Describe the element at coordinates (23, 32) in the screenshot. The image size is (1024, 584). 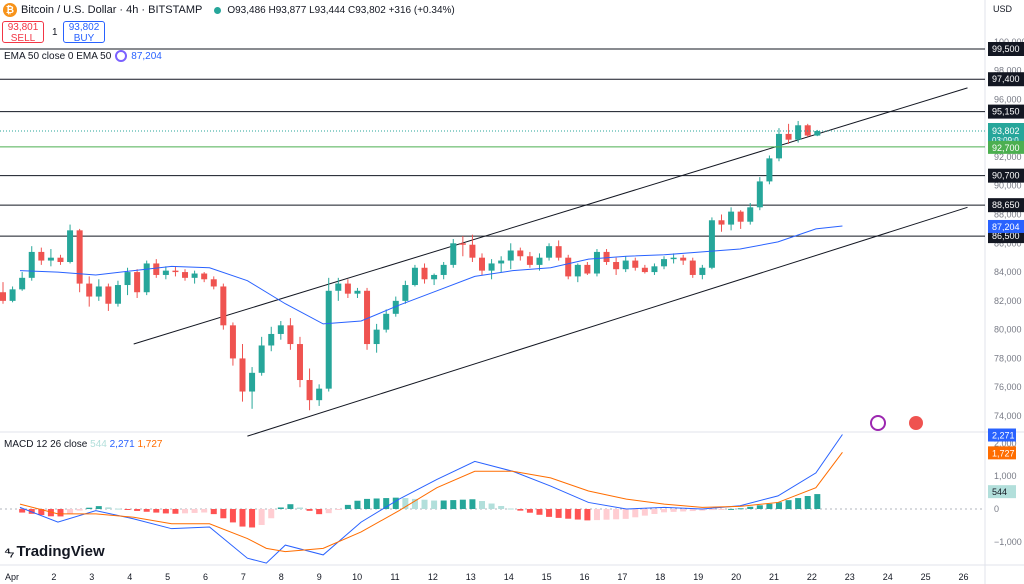
I see `sell-button: 93,801 SELL` at that location.